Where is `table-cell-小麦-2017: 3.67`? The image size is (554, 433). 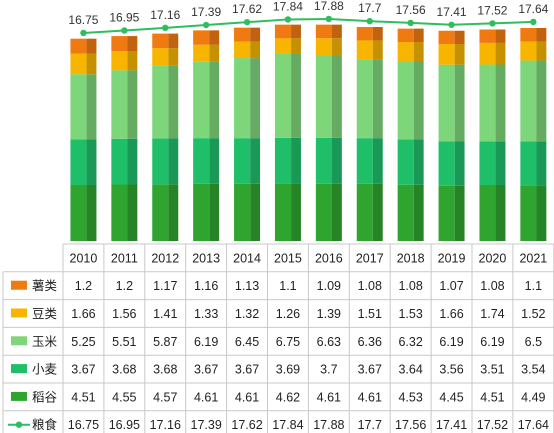 table-cell-小麦-2017: 3.67 is located at coordinates (370, 370).